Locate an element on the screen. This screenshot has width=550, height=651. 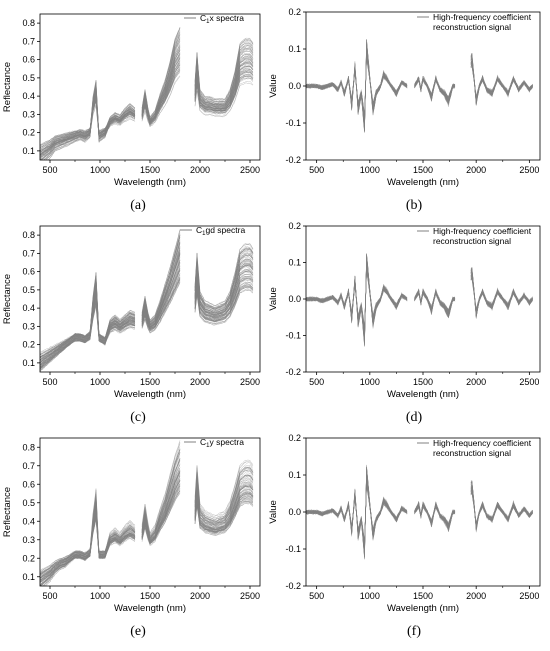
x-tick-label-b: 2500 is located at coordinates (529, 170).